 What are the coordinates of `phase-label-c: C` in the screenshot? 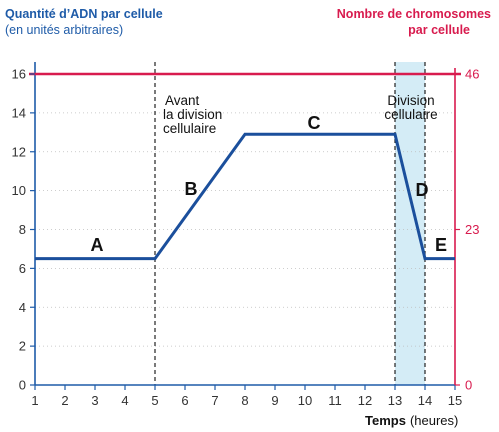 It's located at (314, 123).